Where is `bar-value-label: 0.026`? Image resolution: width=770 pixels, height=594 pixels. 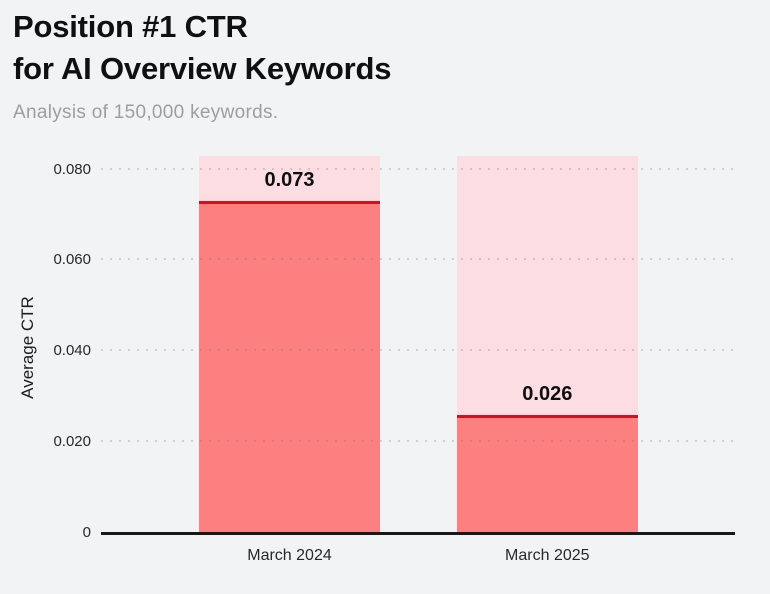
bar-value-label: 0.026 is located at coordinates (547, 393).